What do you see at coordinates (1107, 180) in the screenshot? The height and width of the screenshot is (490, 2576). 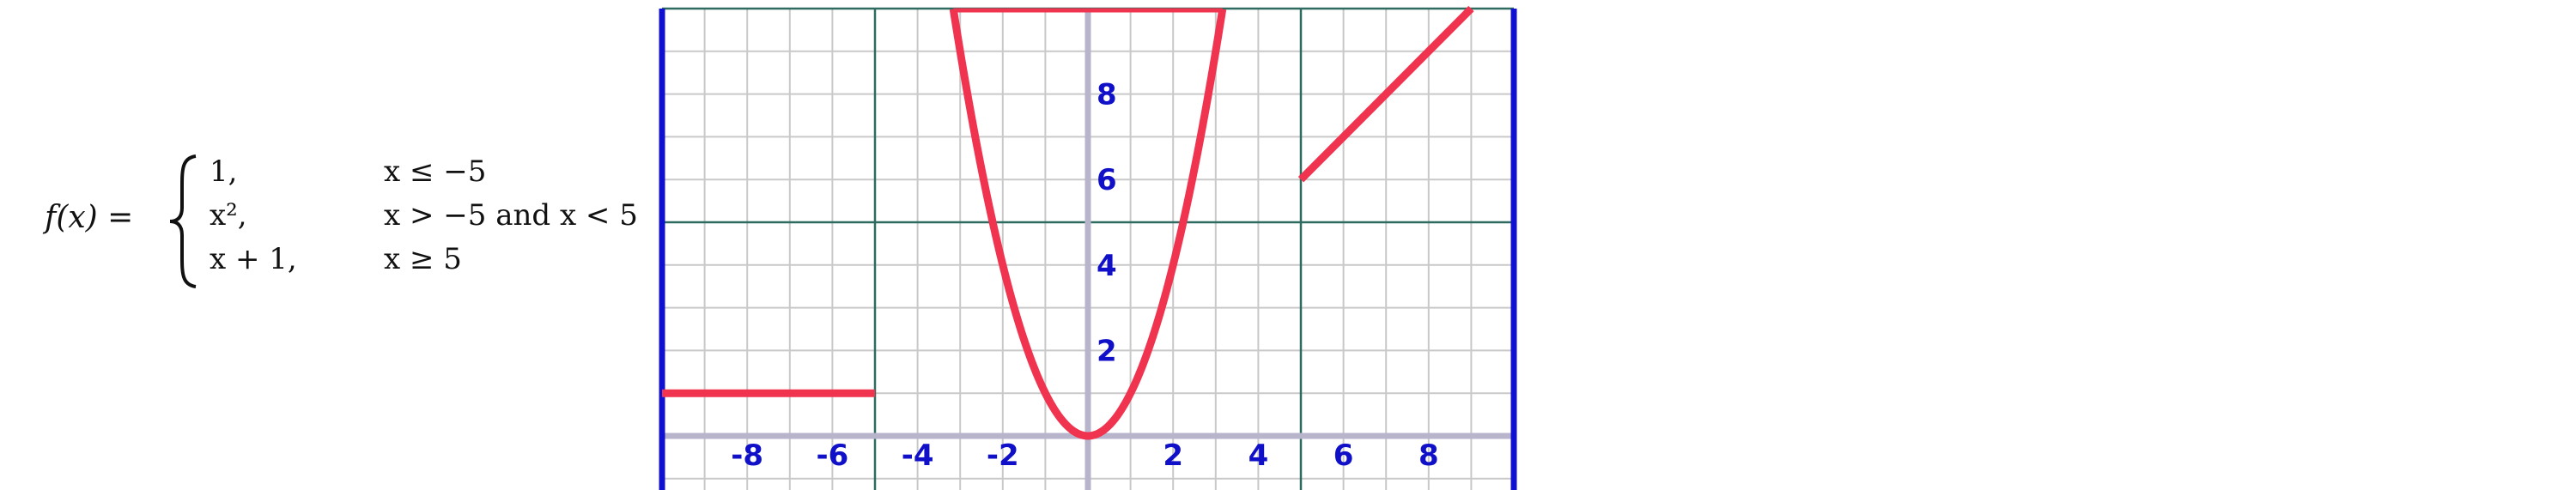 I see `y-tick-label: 6` at bounding box center [1107, 180].